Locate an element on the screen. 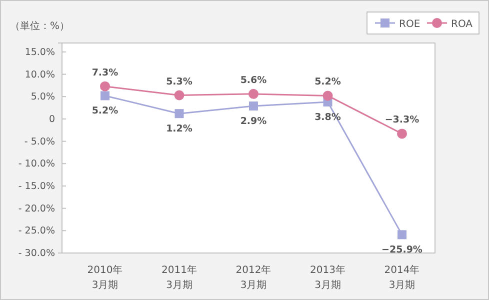  x-tick-label: 2014年 3月期 is located at coordinates (402, 277).